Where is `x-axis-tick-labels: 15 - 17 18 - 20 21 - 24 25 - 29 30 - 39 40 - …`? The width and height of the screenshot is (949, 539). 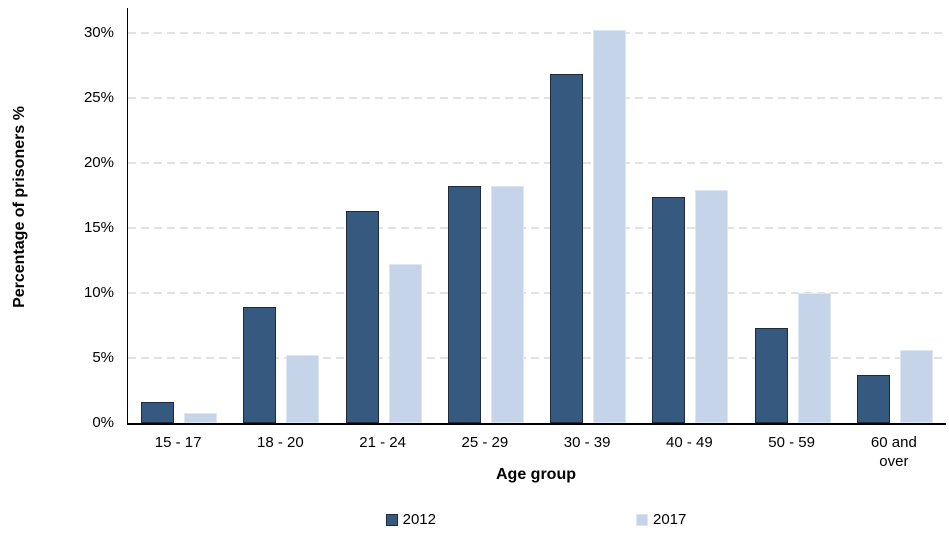
x-axis-tick-labels: 15 - 17 18 - 20 21 - 24 25 - 29 30 - 39 40 - … is located at coordinates (536, 452).